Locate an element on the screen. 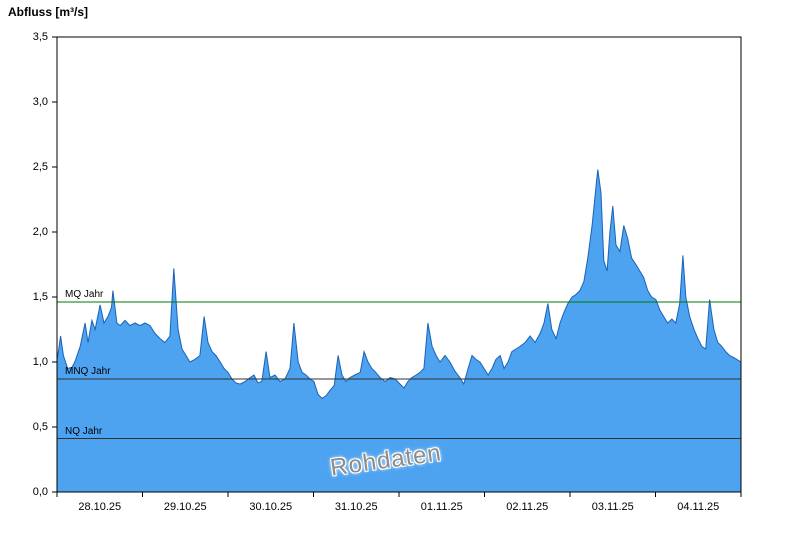 This screenshot has width=800, height=550. x-axis-tick-label: 30.10.25 is located at coordinates (271, 507).